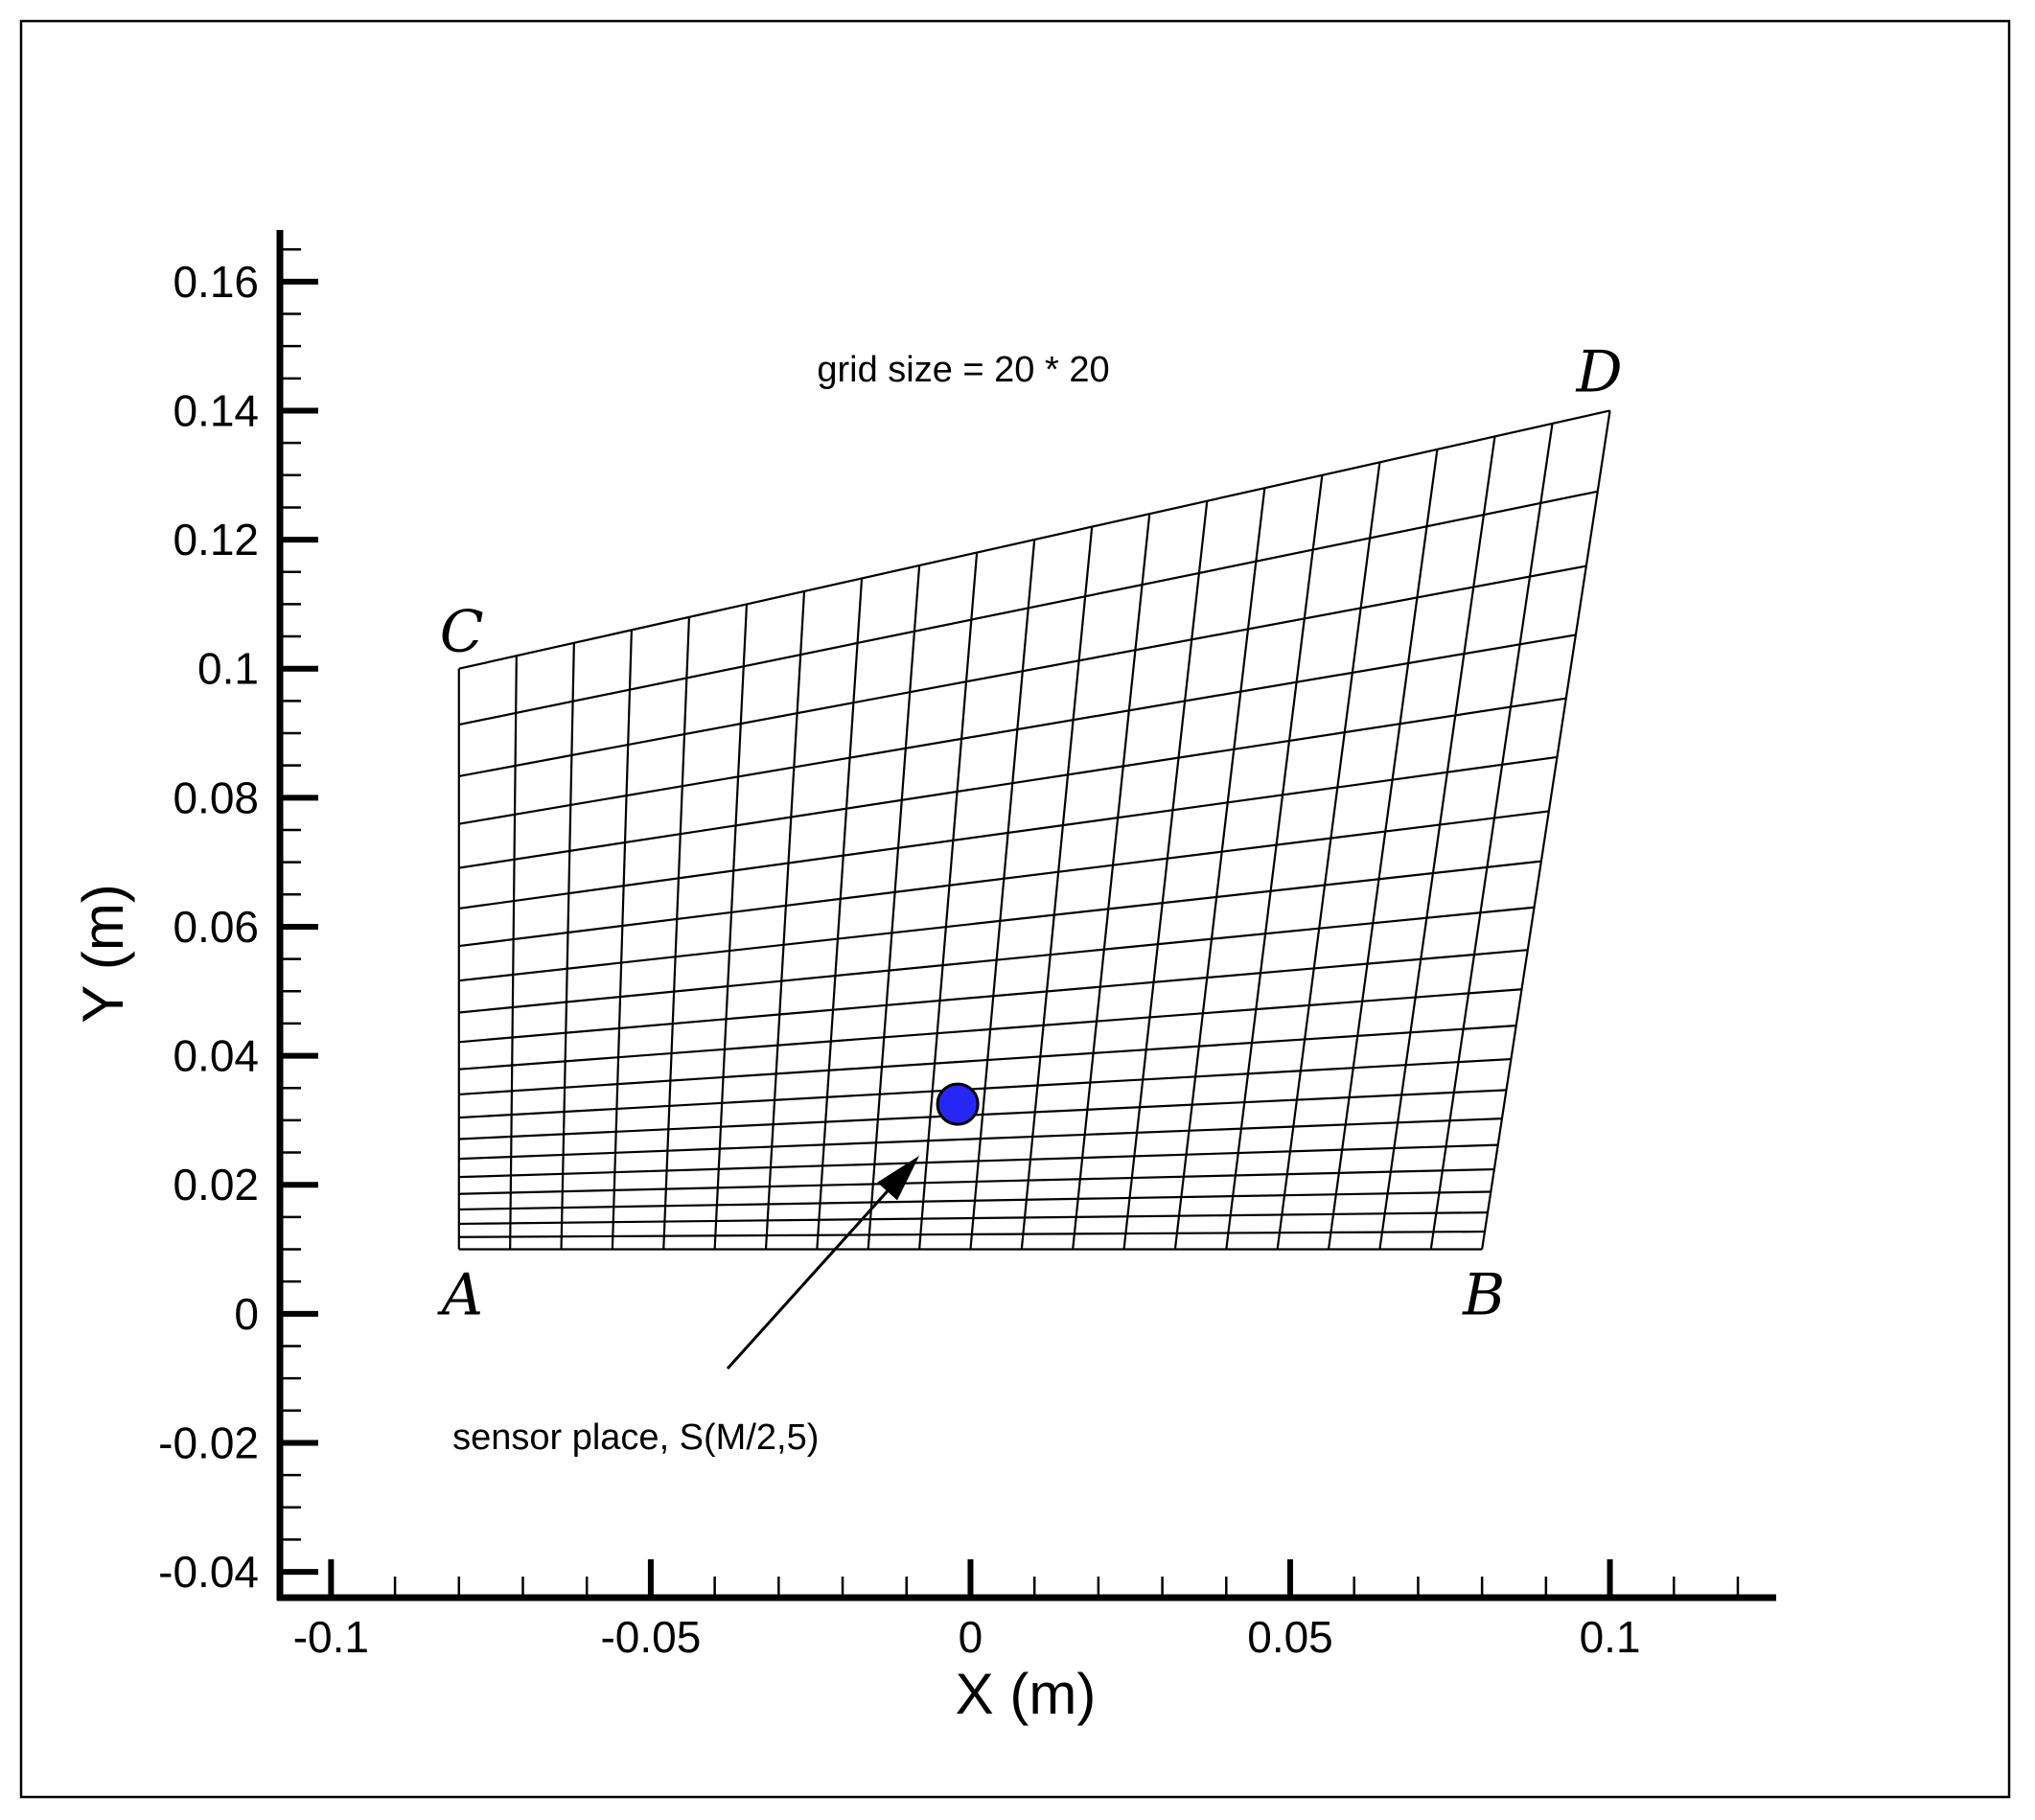  What do you see at coordinates (331, 1637) in the screenshot?
I see `x-tick-label: -0.1` at bounding box center [331, 1637].